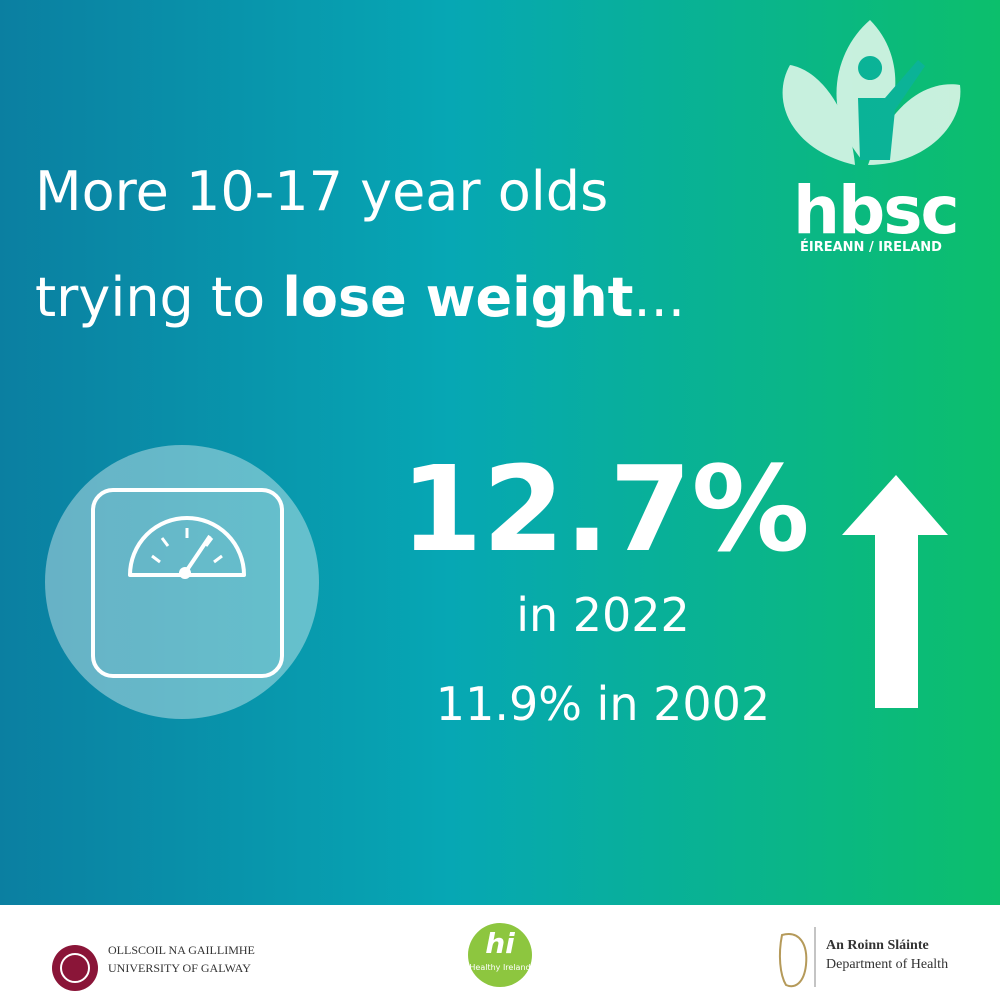 Image resolution: width=1000 pixels, height=1000 pixels. What do you see at coordinates (458, 297) in the screenshot?
I see `headline-emphasis: lose weight` at bounding box center [458, 297].